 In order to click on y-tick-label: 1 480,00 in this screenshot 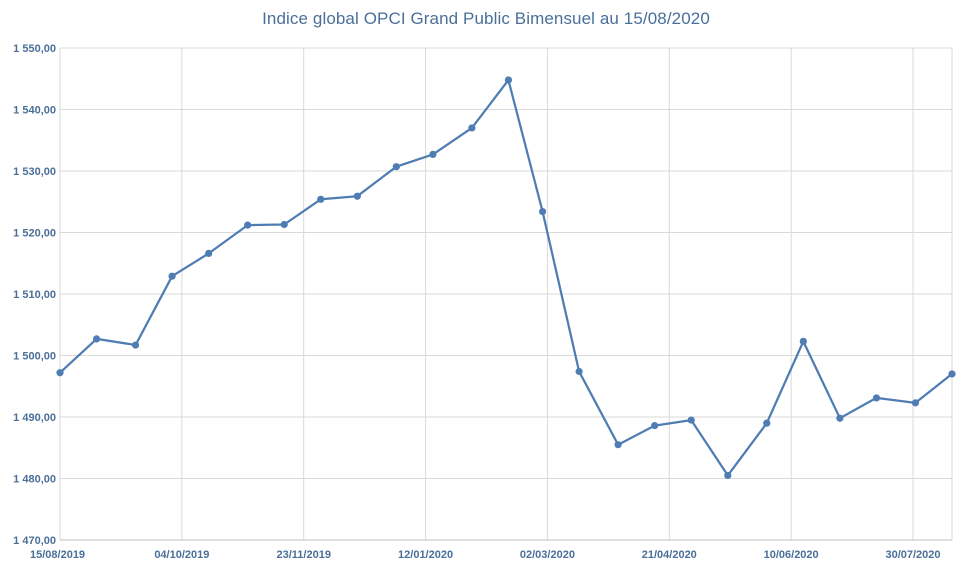, I will do `click(34, 480)`.